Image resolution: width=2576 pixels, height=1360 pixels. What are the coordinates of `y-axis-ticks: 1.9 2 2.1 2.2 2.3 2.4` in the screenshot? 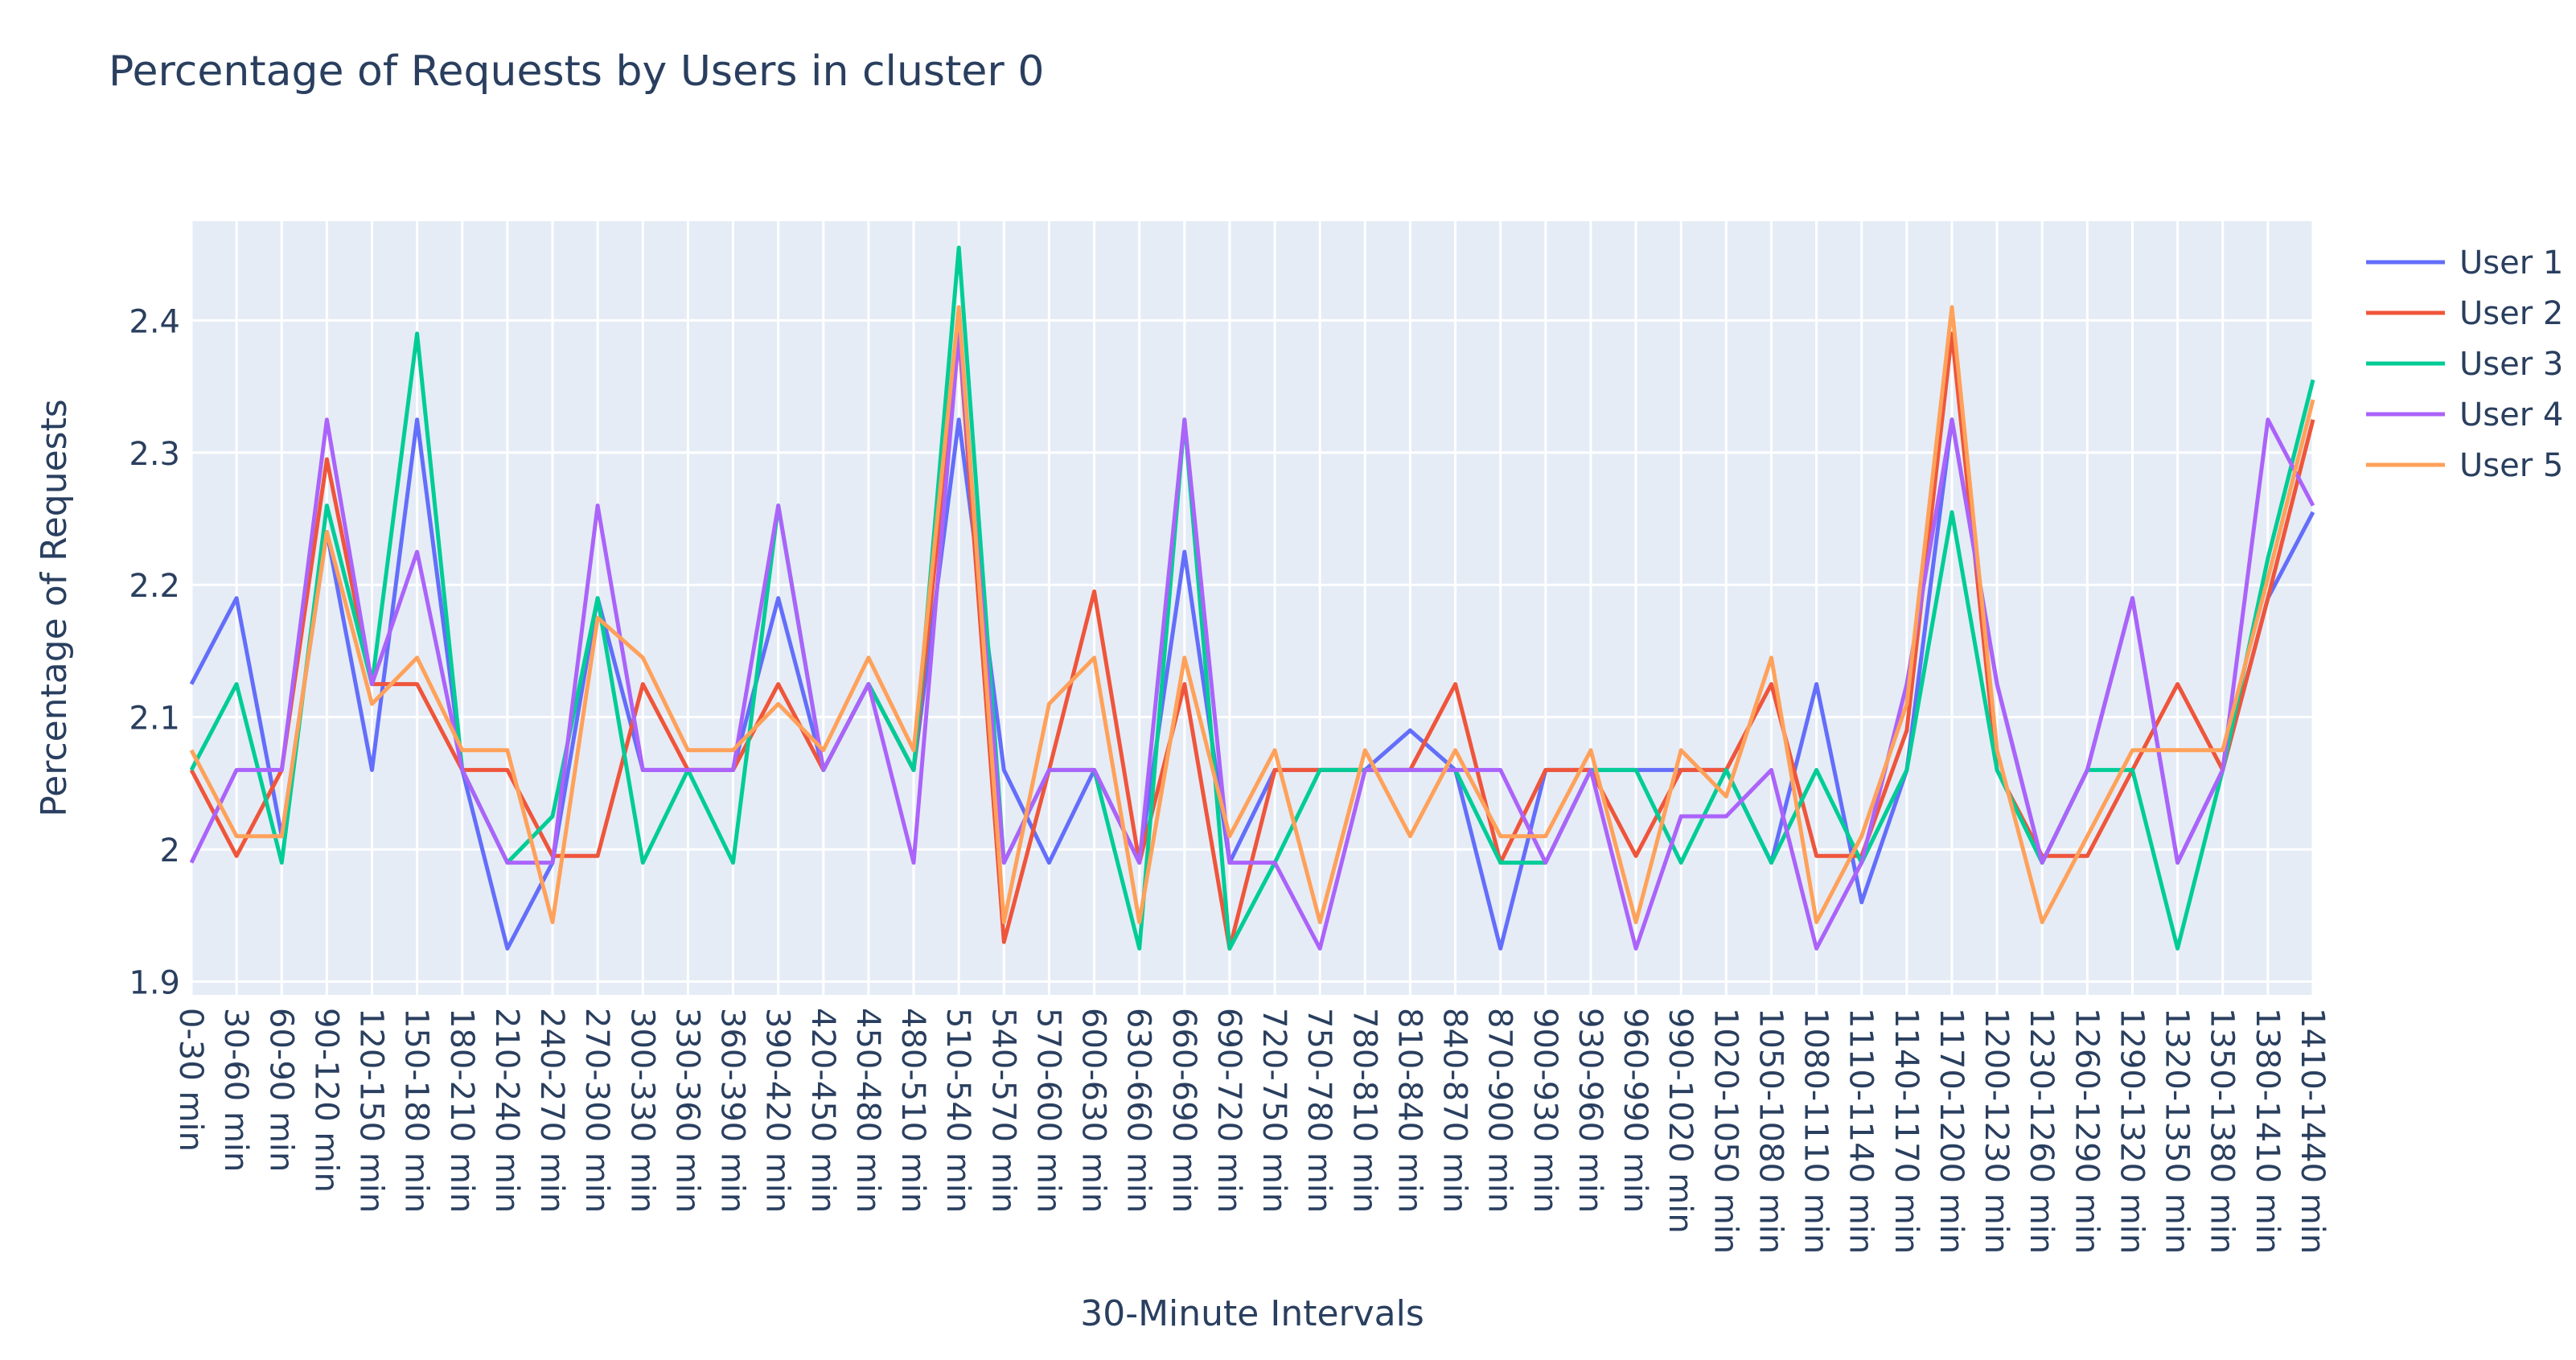 It's located at (154, 652).